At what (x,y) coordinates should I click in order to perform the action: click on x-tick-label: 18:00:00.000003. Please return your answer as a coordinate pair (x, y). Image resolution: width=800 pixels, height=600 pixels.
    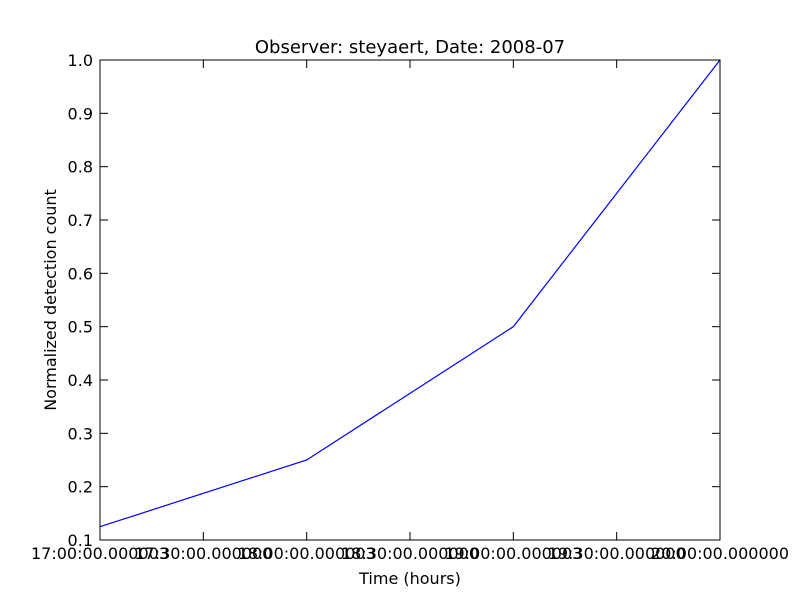
    Looking at the image, I should click on (307, 553).